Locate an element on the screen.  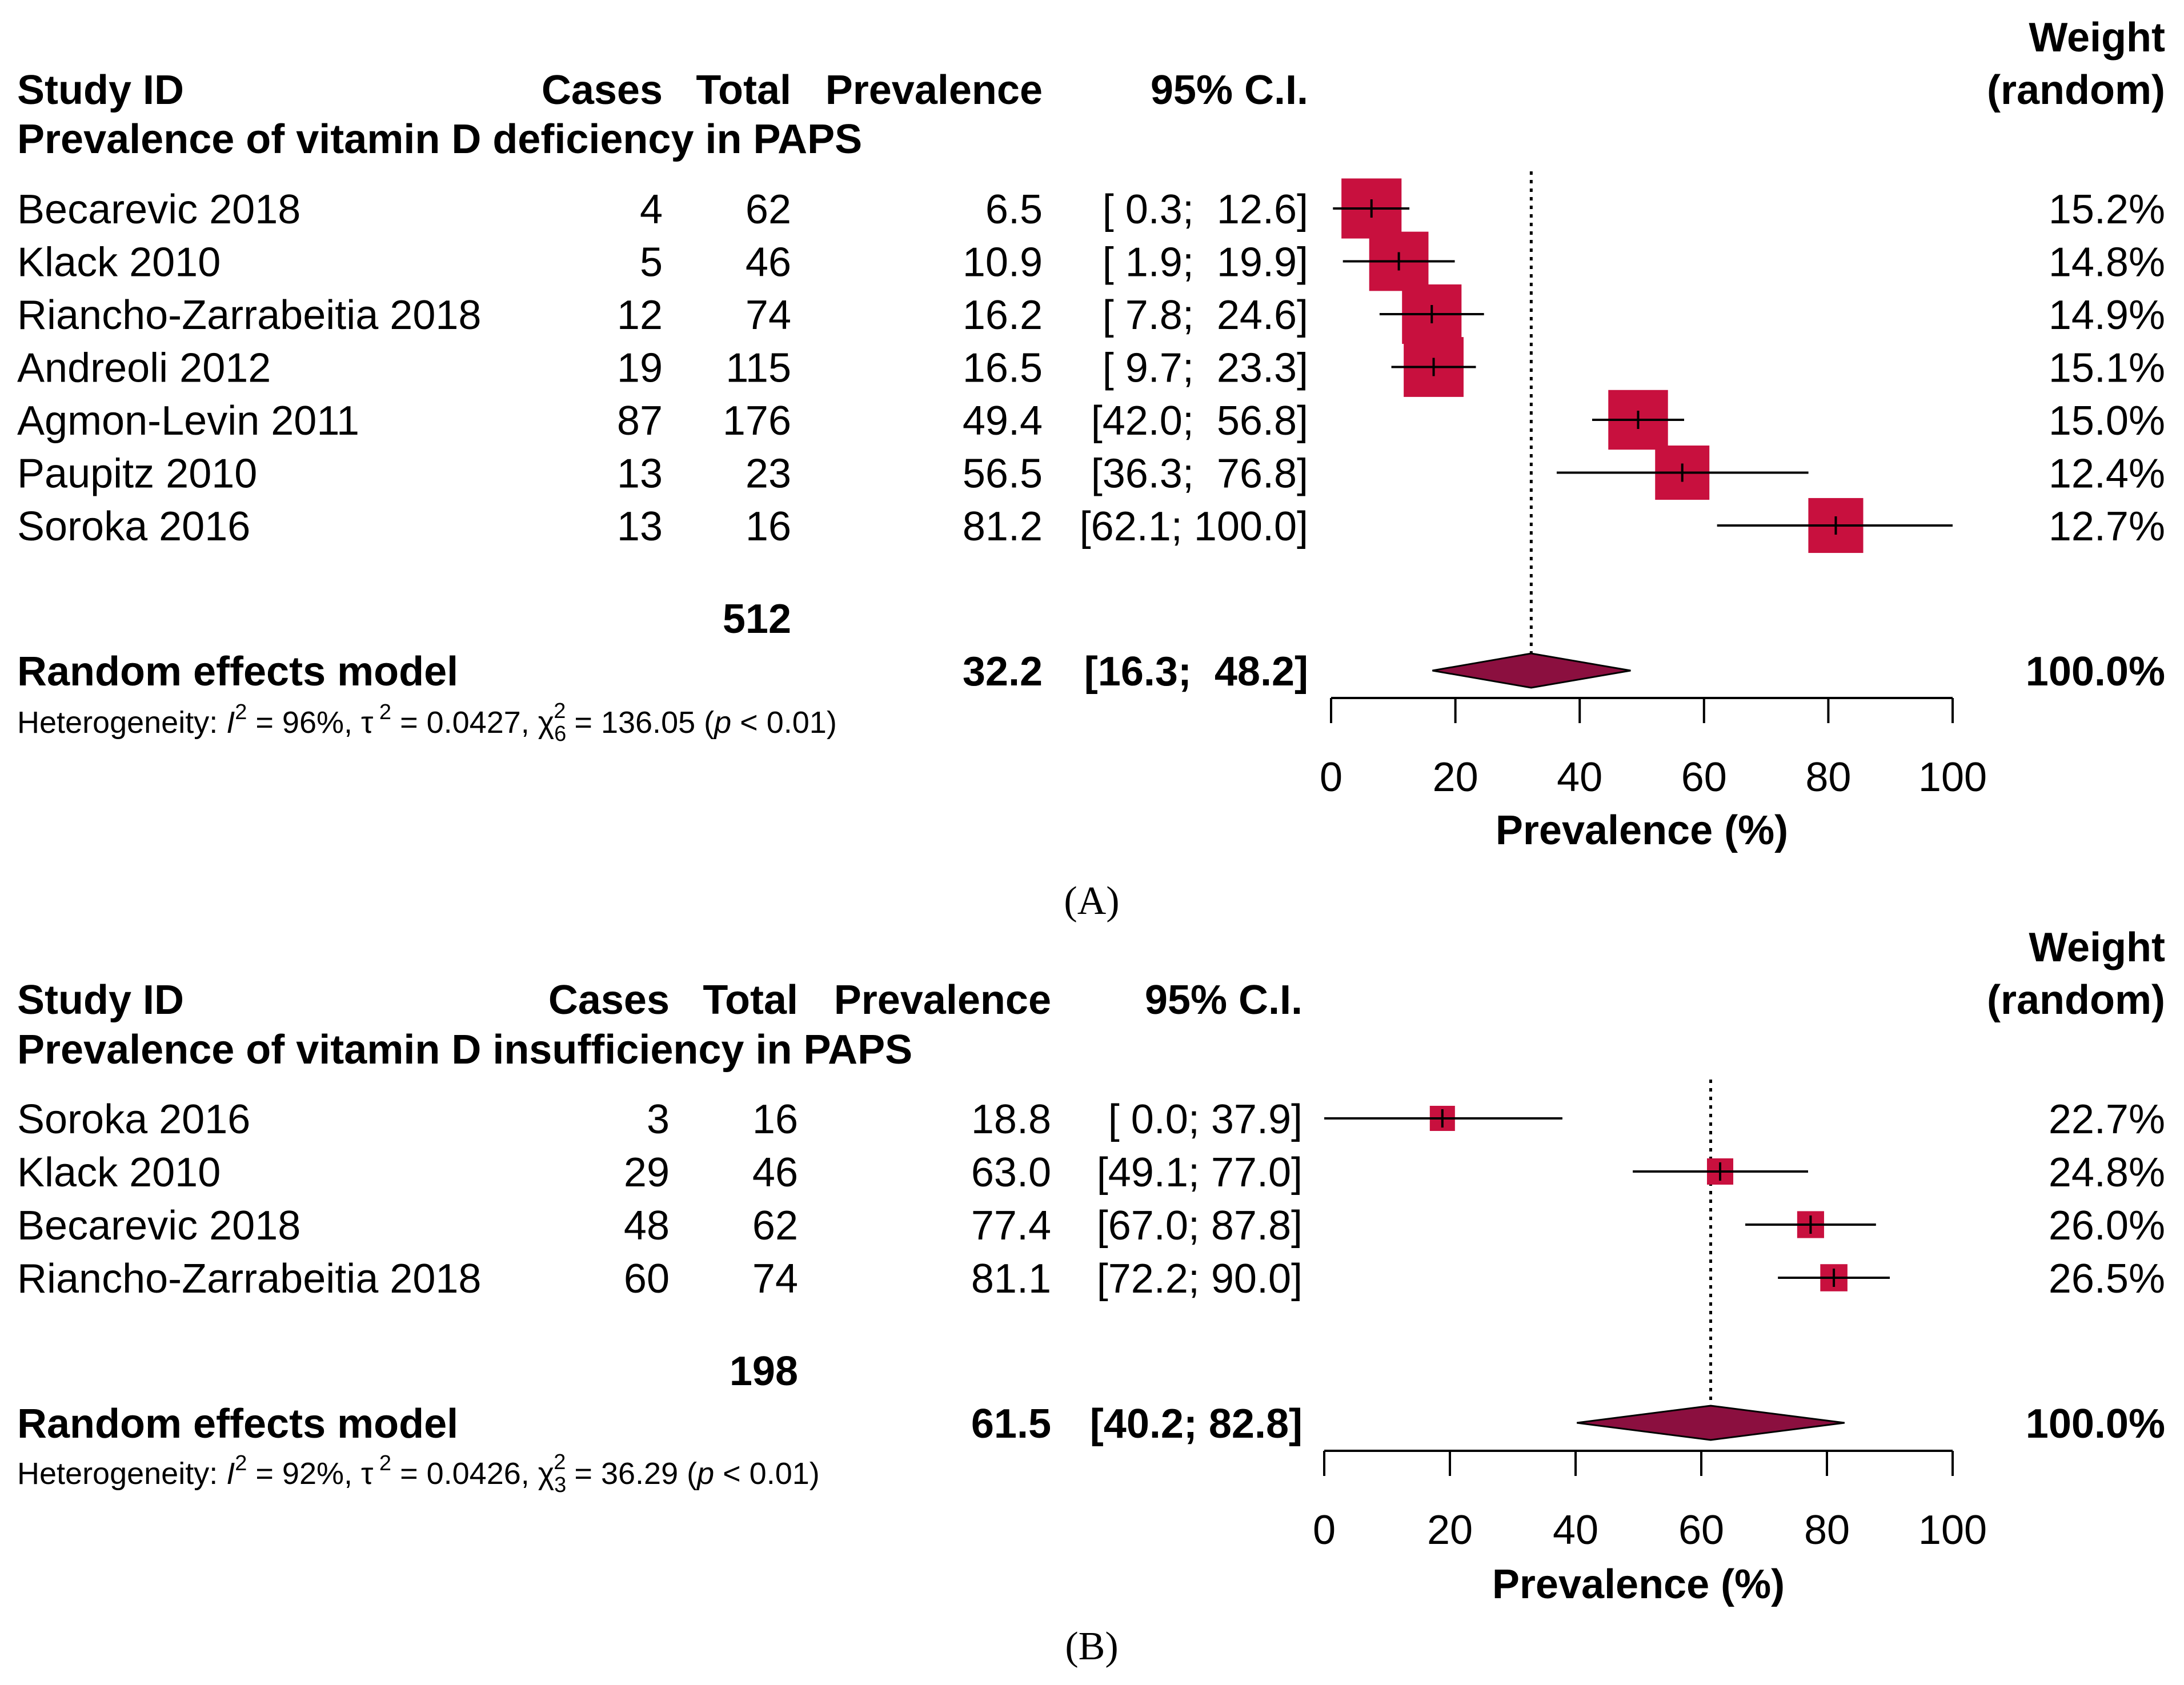
study-weight: 26.0% is located at coordinates (2107, 1226).